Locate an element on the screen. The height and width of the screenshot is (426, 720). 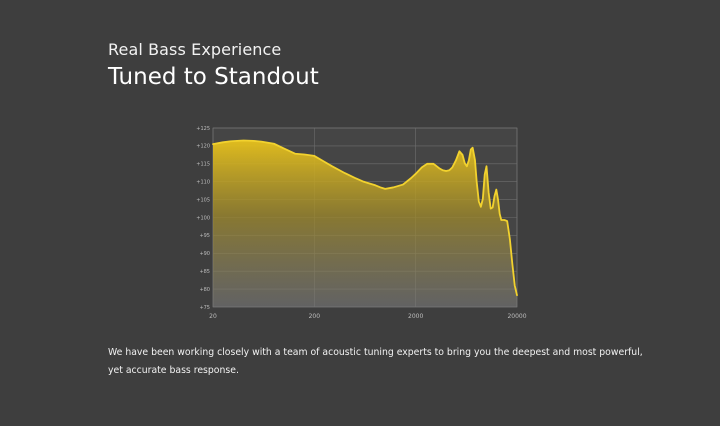
x-tick-label: 2000 is located at coordinates (415, 316).